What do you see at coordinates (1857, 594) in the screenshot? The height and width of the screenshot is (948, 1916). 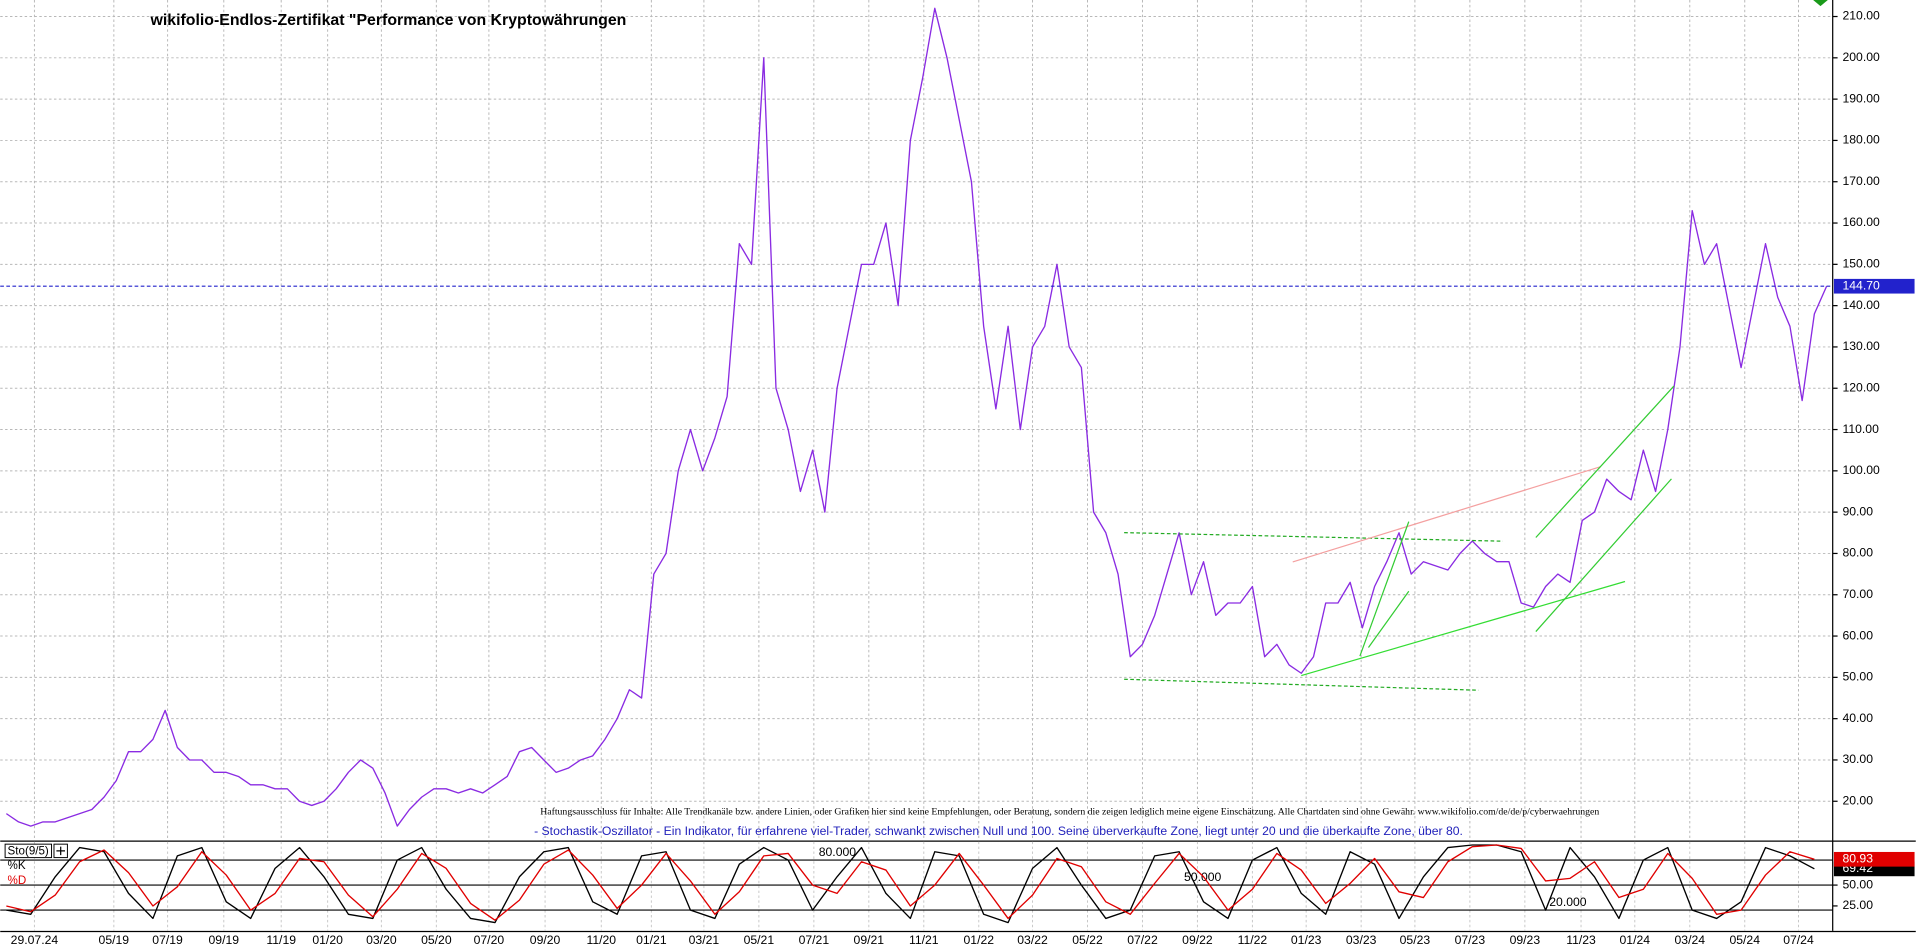 I see `y-tick-label: 70.00` at bounding box center [1857, 594].